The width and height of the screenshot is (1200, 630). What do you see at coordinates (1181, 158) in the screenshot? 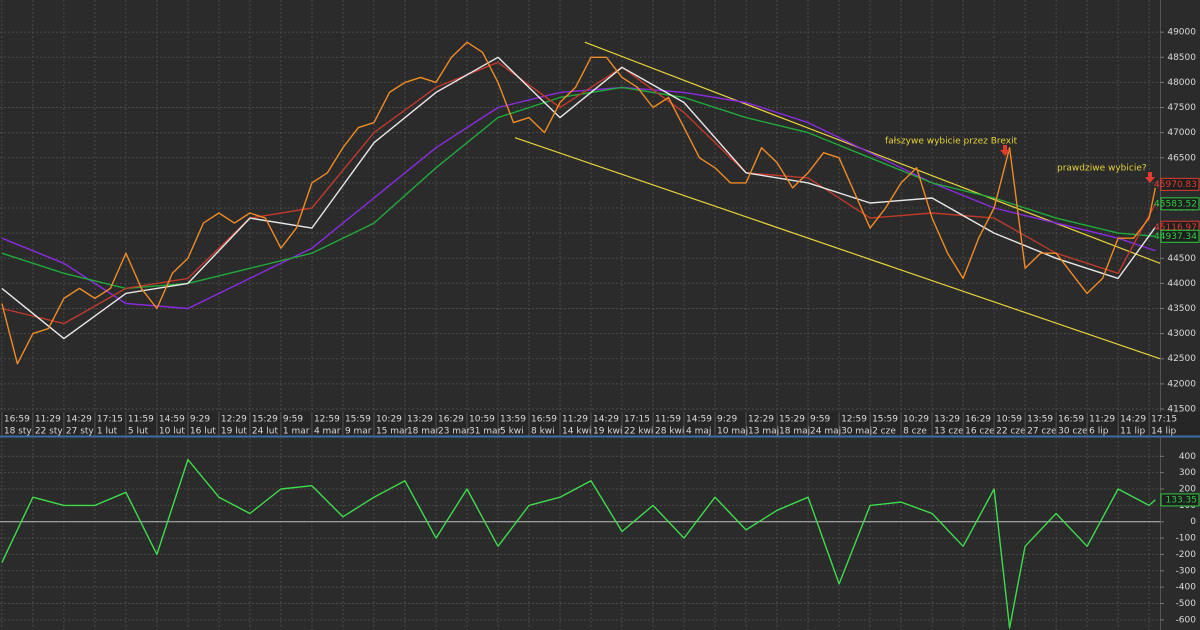
I see `y-tick-label: 46500` at bounding box center [1181, 158].